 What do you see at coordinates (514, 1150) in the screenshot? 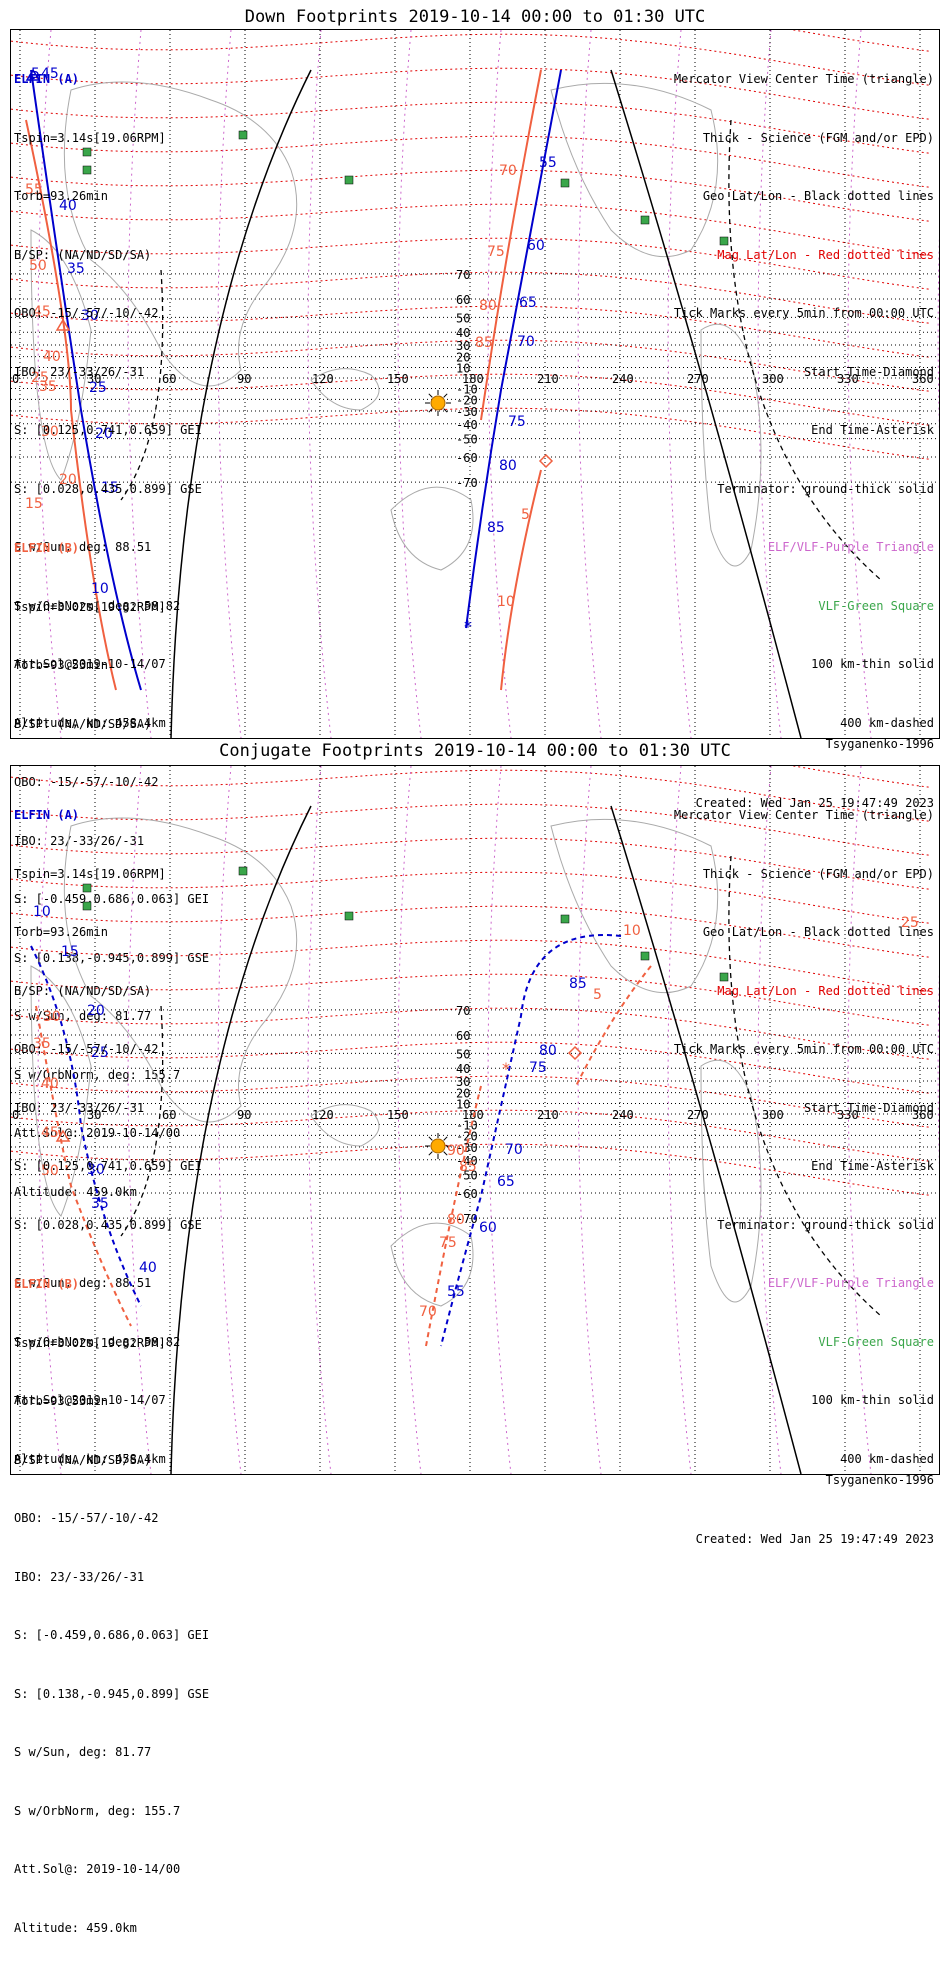
I see `track-a-tick: 70` at bounding box center [514, 1150].